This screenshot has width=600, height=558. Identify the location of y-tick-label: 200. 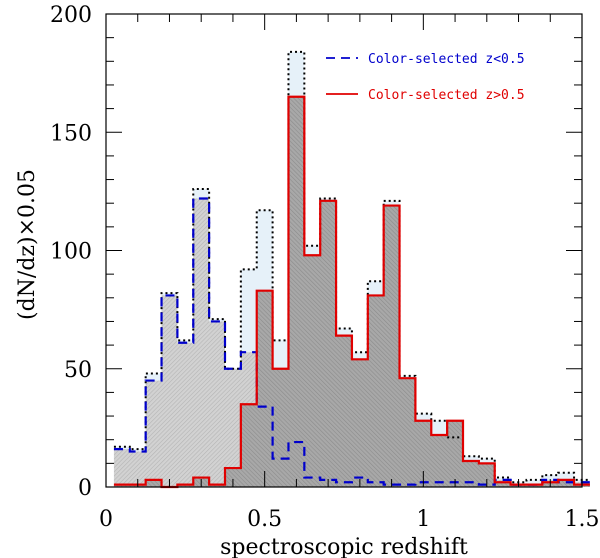
(71, 15).